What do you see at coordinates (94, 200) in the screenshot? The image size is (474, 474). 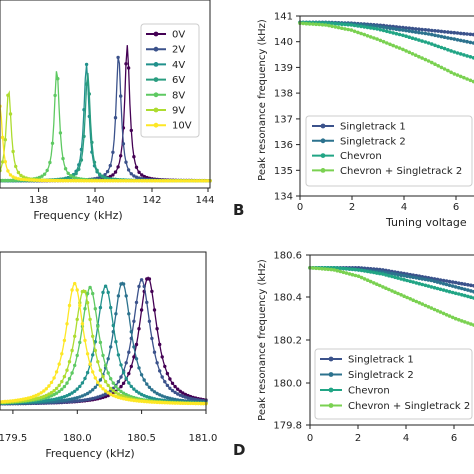 I see `panel-a-x-tick-label: 140` at bounding box center [94, 200].